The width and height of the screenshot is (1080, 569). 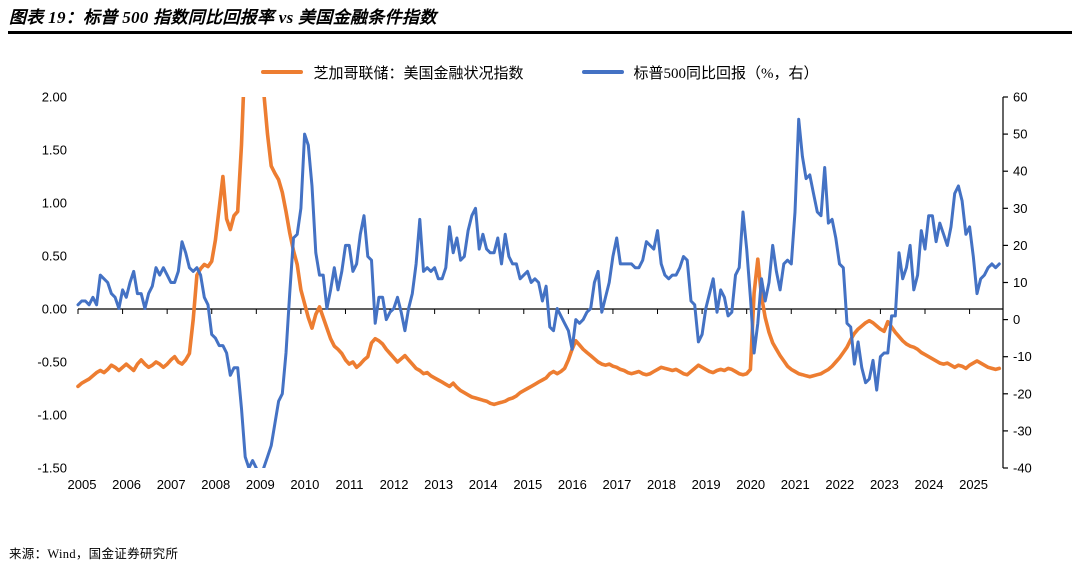 What do you see at coordinates (126, 484) in the screenshot?
I see `x-axis-year-label: 2006` at bounding box center [126, 484].